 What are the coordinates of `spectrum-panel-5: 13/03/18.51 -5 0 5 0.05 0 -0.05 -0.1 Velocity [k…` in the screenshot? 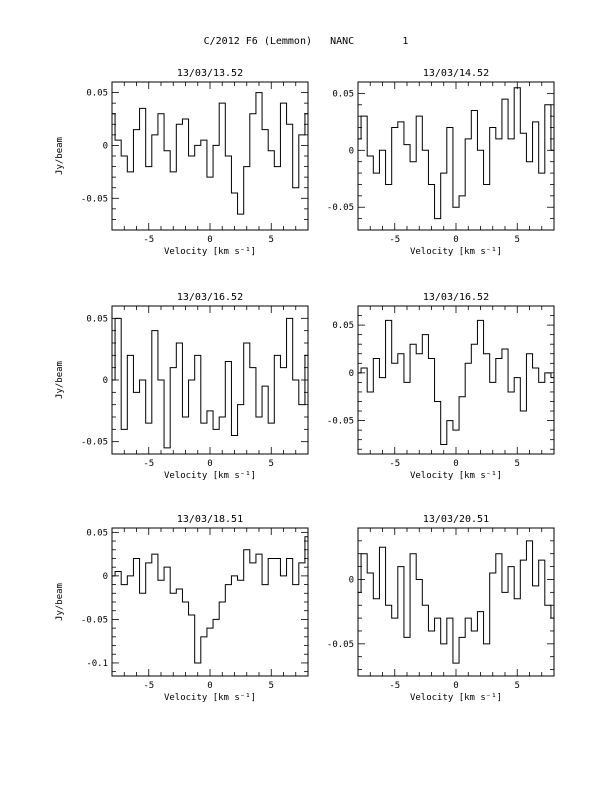 It's located at (182, 608).